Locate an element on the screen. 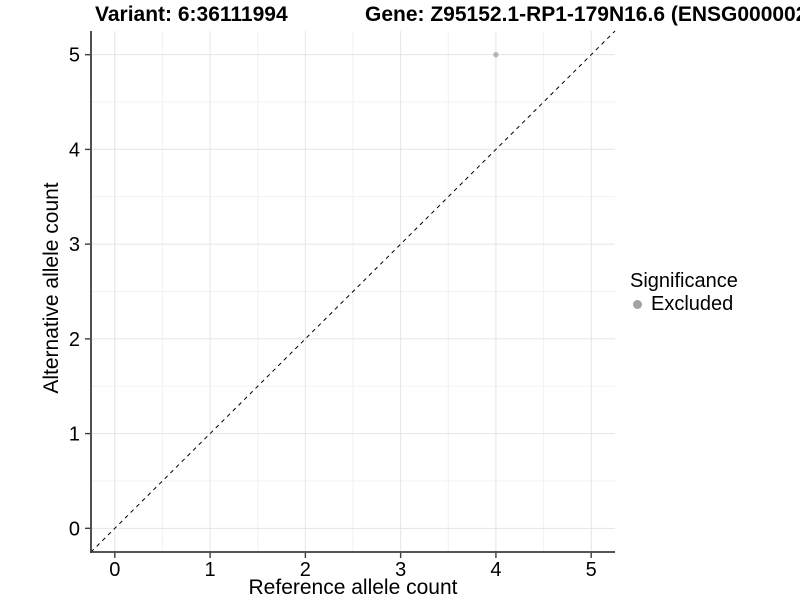  x-tick-label: 2 is located at coordinates (305, 570).